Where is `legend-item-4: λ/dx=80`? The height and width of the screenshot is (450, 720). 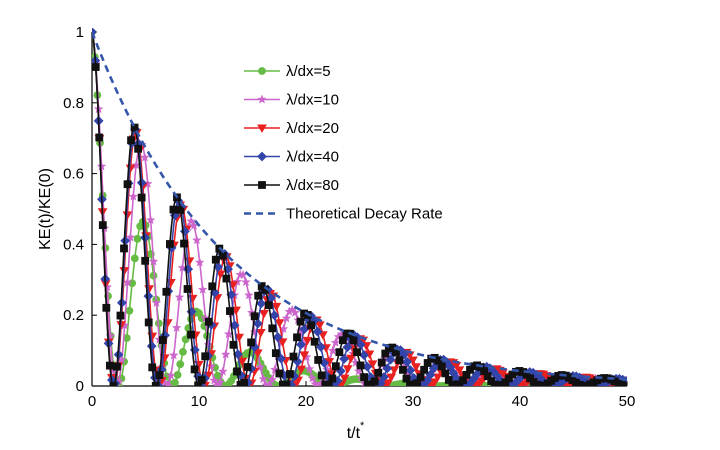 legend-item-4: λ/dx=80 is located at coordinates (291, 185).